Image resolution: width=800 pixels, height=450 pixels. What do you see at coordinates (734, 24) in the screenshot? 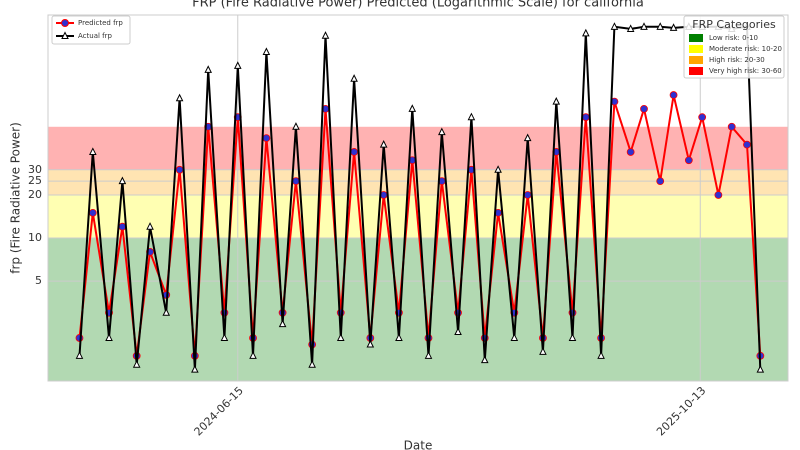
I see `legend-title: FRP Categories` at bounding box center [734, 24].